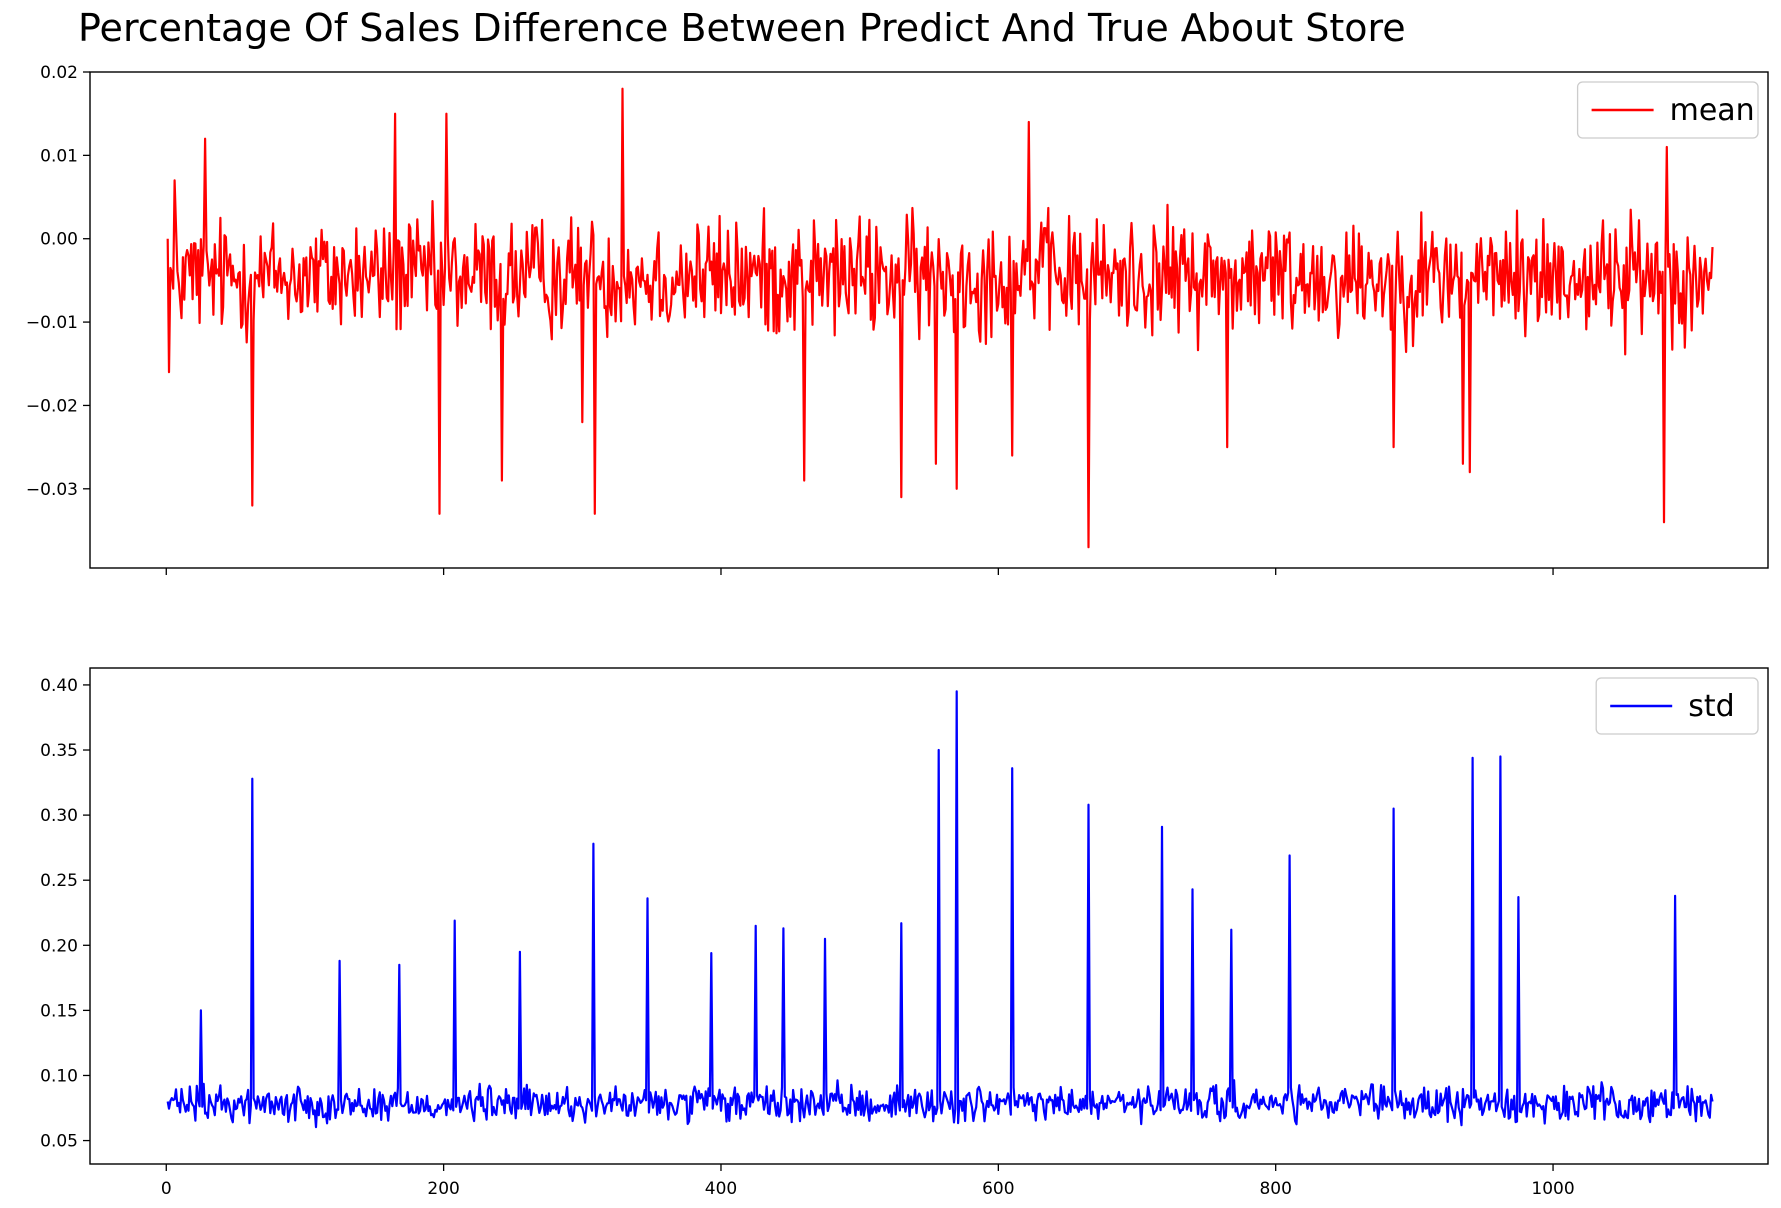 Image resolution: width=1781 pixels, height=1208 pixels. I want to click on x-tick-label: 600, so click(998, 1189).